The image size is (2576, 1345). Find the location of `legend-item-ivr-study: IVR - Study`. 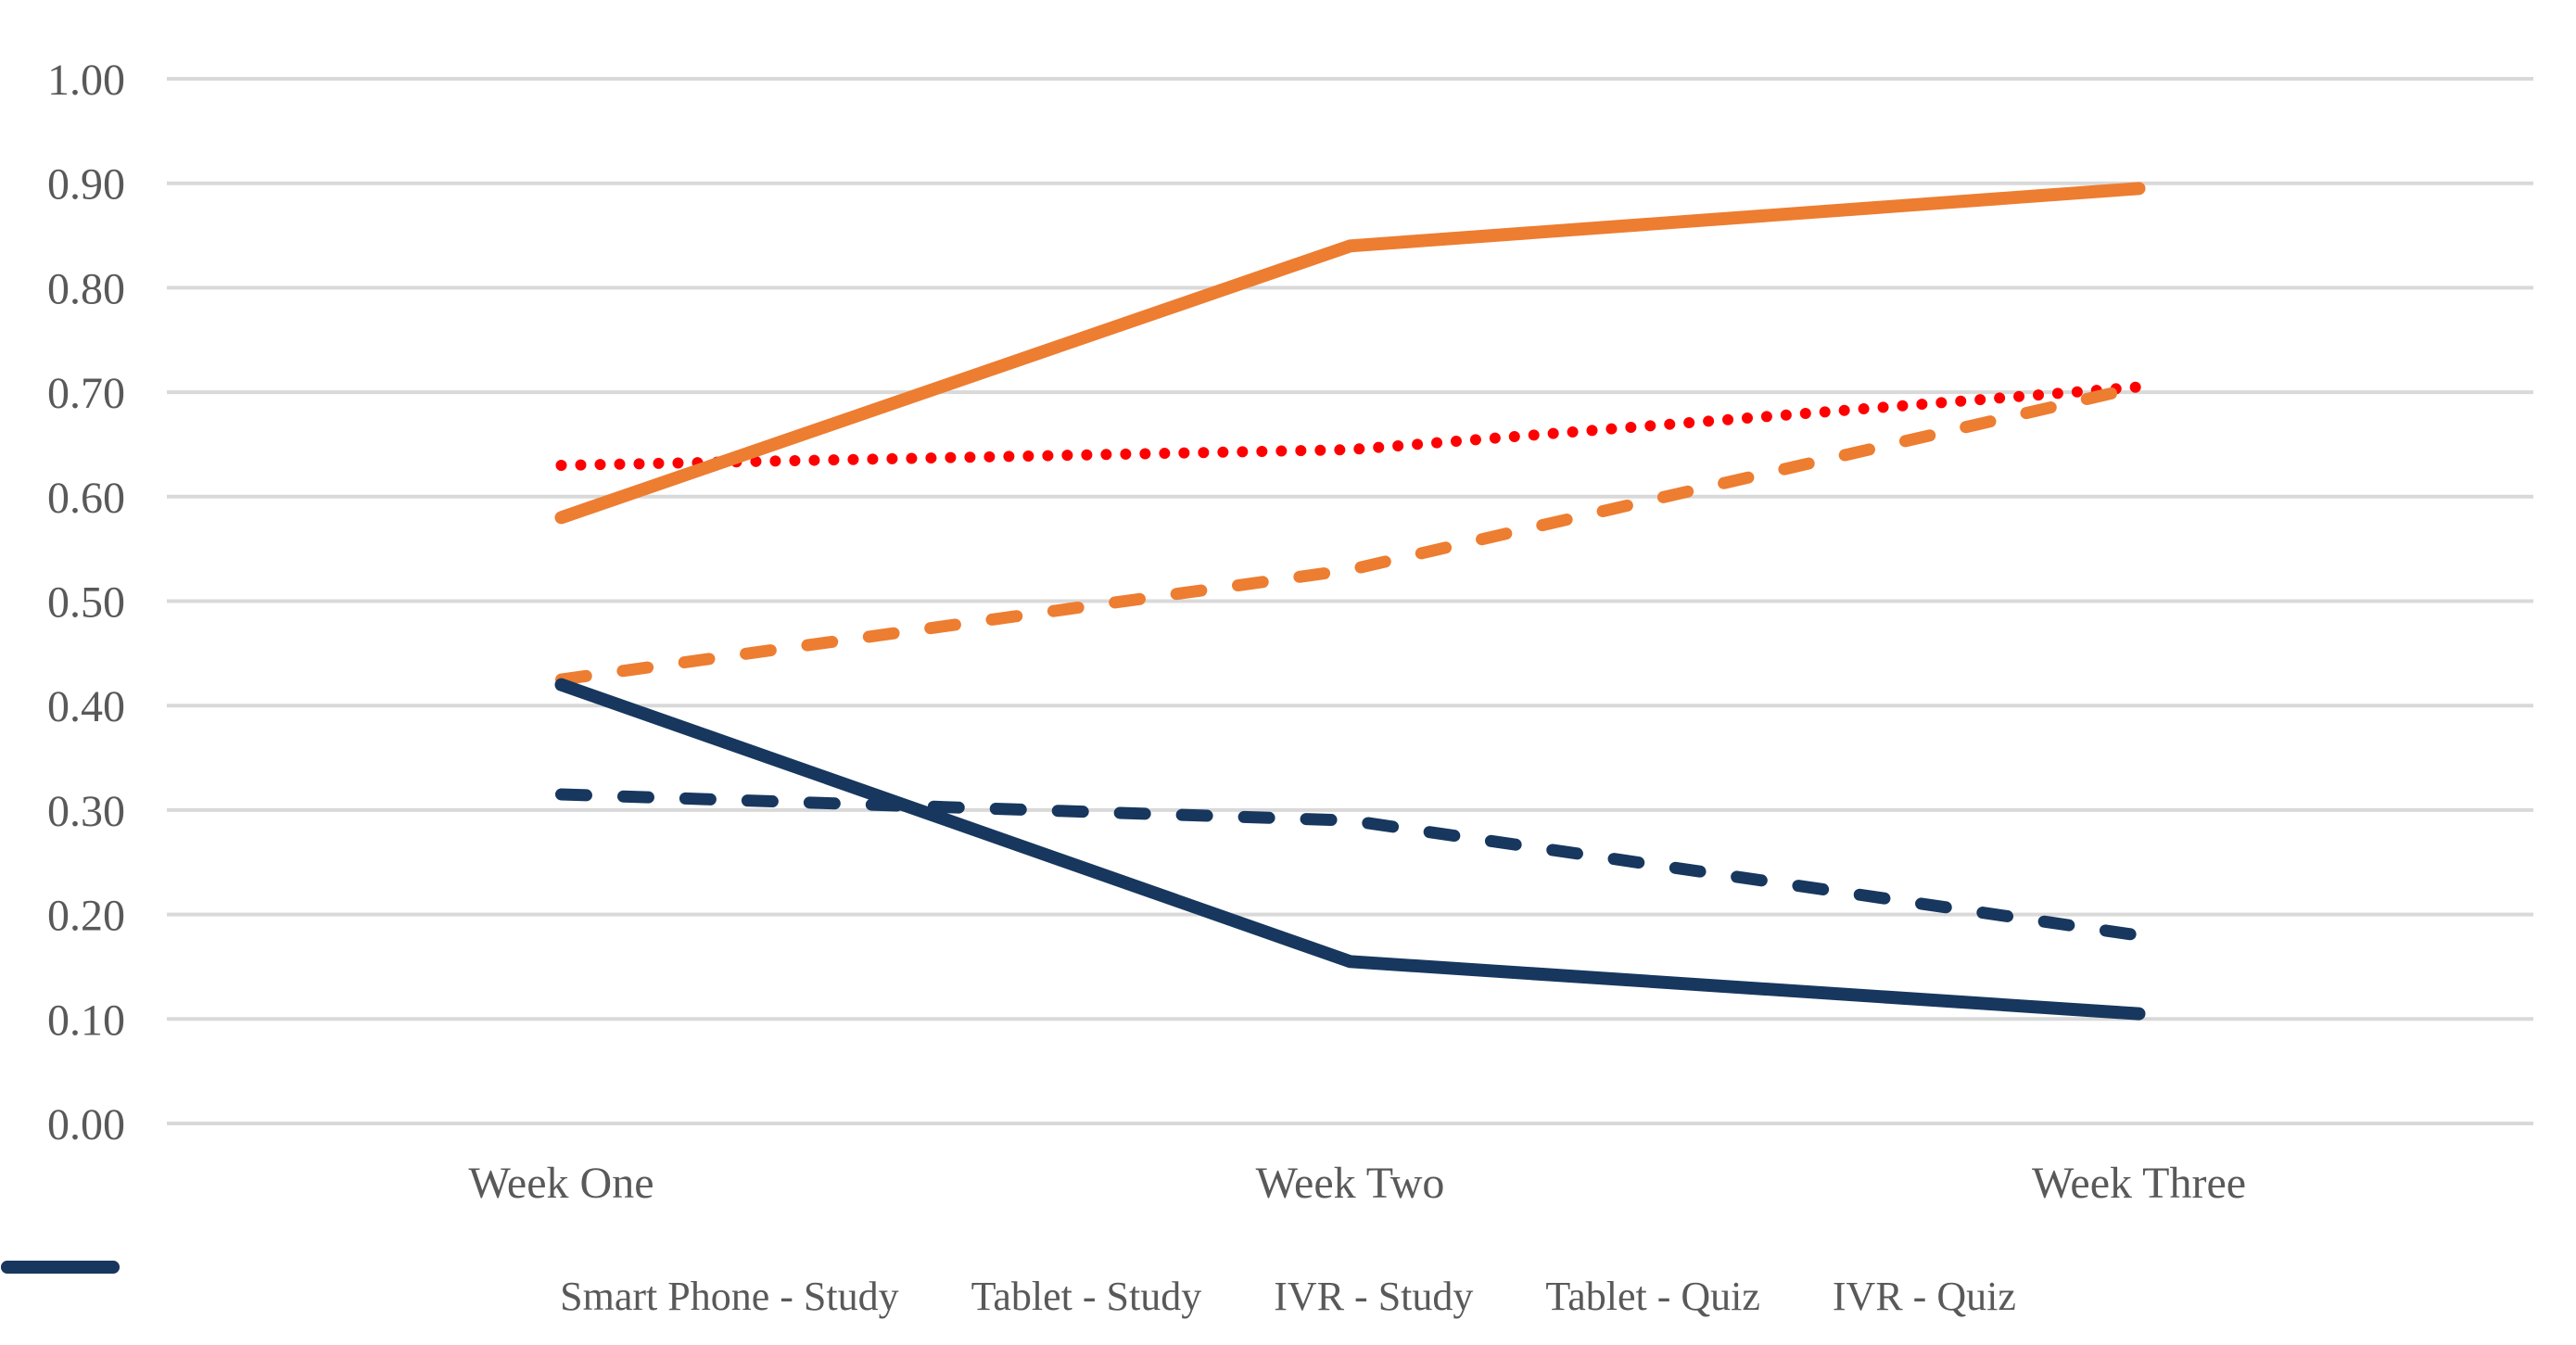

legend-item-ivr-study: IVR - Study is located at coordinates (737, 1290).